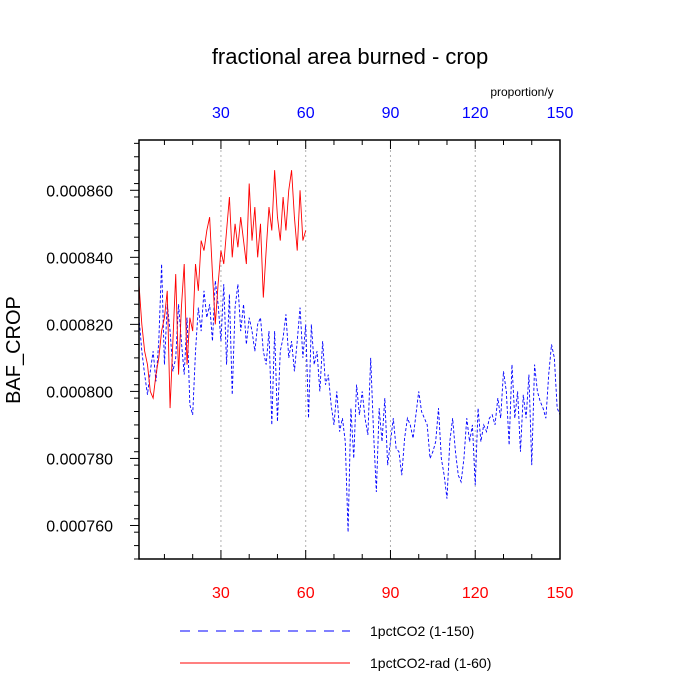 This screenshot has width=700, height=700. Describe the element at coordinates (14, 350) in the screenshot. I see `y-axis-label: BAF_CROP` at that location.